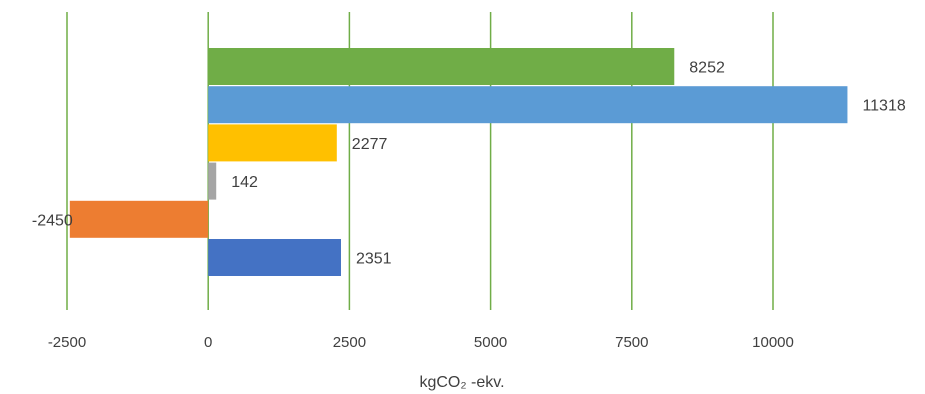  What do you see at coordinates (374, 259) in the screenshot?
I see `bar-value-label: 2351` at bounding box center [374, 259].